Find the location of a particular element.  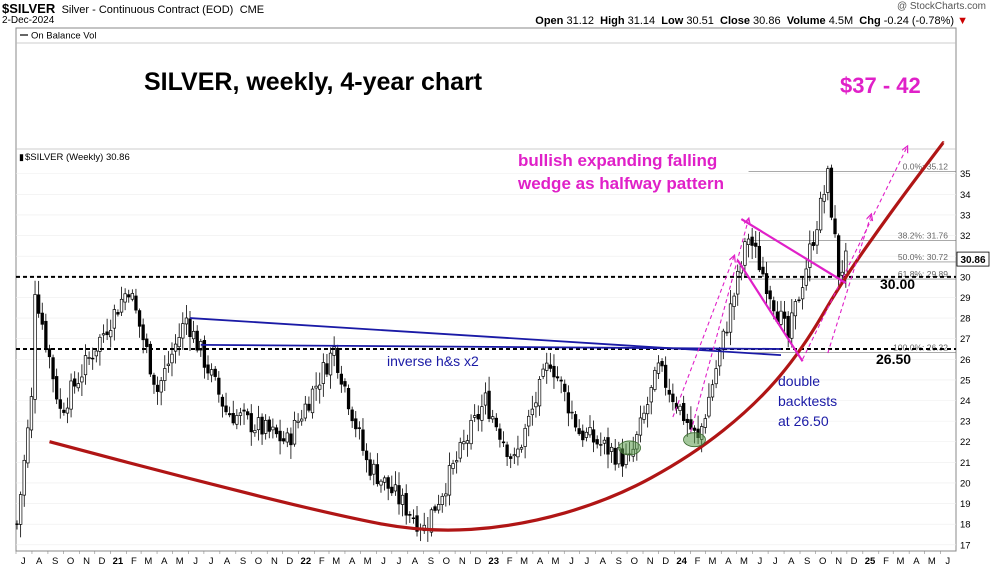

high-label: High is located at coordinates (612, 21).